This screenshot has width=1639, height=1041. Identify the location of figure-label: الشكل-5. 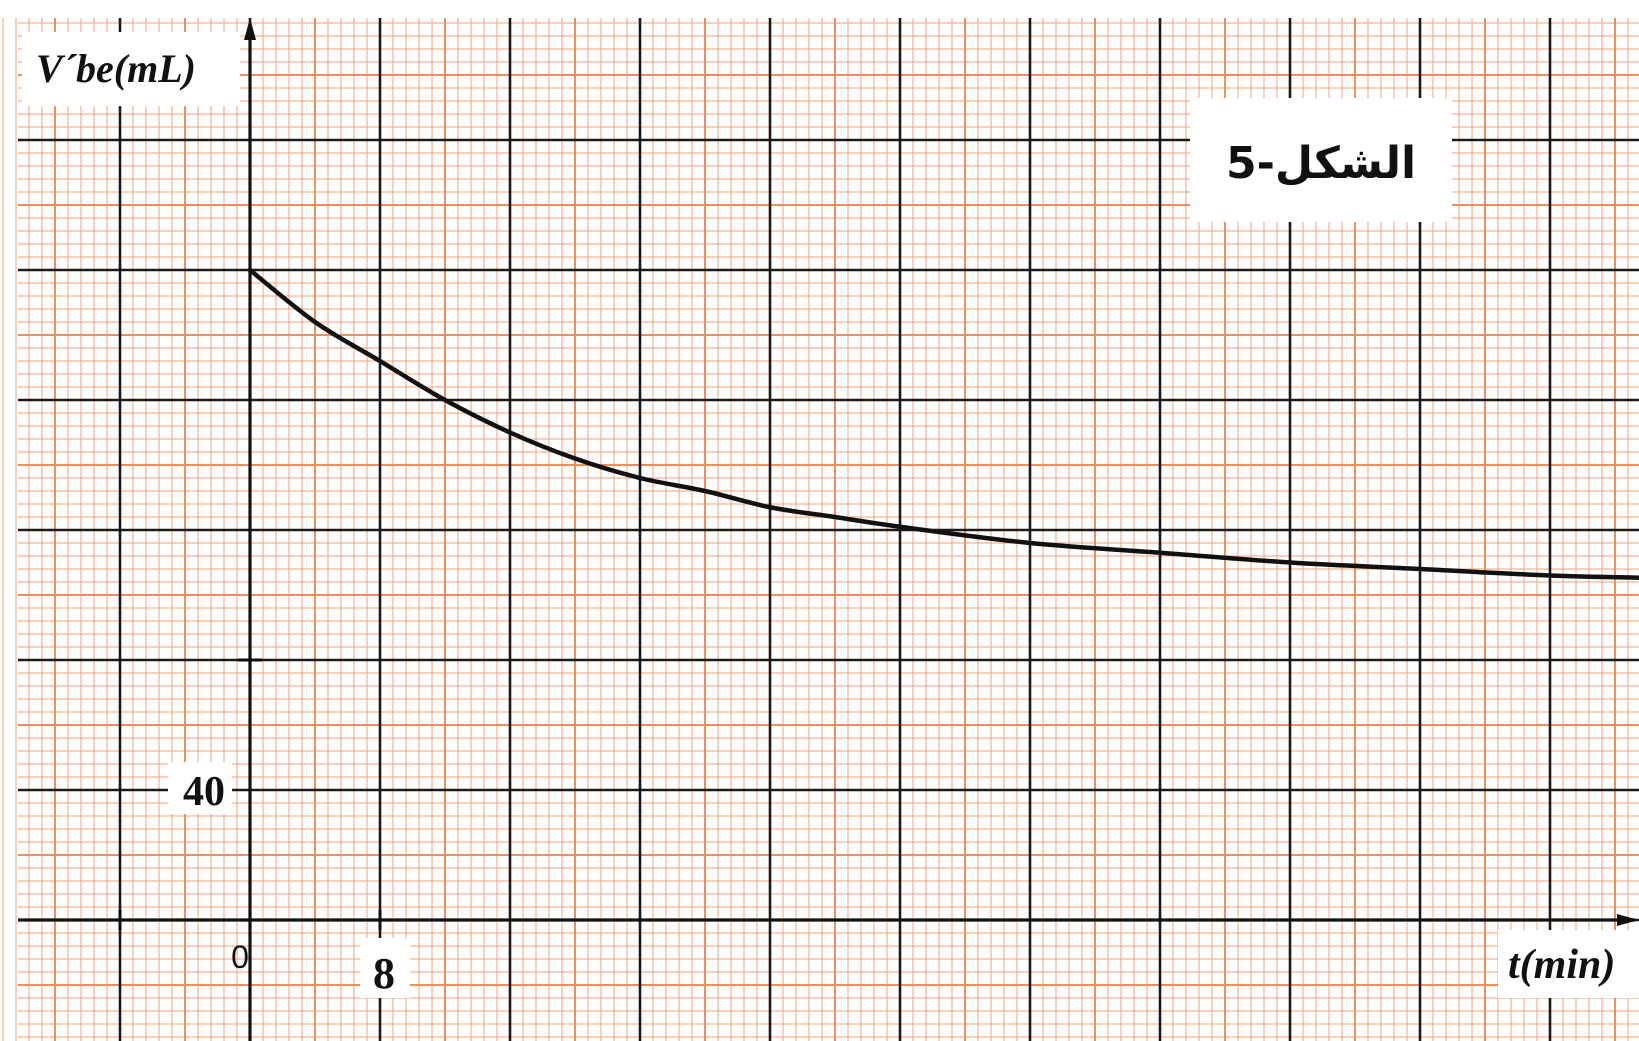
(1321, 163).